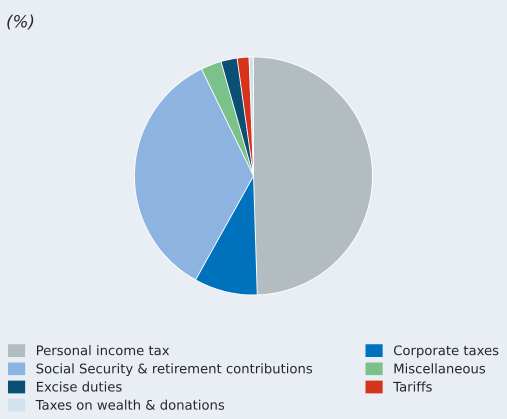 This screenshot has height=419, width=507. I want to click on legend-label: Personal income tax, so click(103, 350).